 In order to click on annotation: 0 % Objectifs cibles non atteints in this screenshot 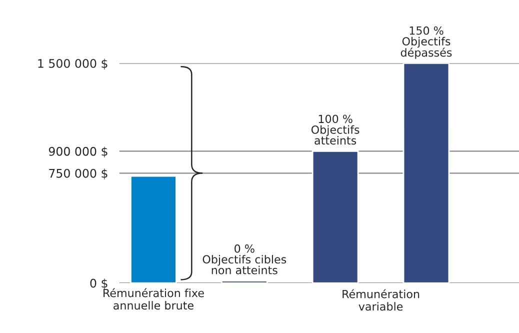, I will do `click(244, 259)`.